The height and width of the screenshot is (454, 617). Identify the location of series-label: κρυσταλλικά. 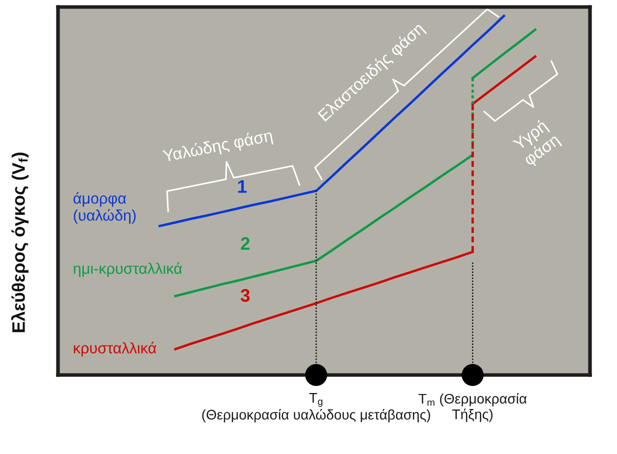
(115, 349).